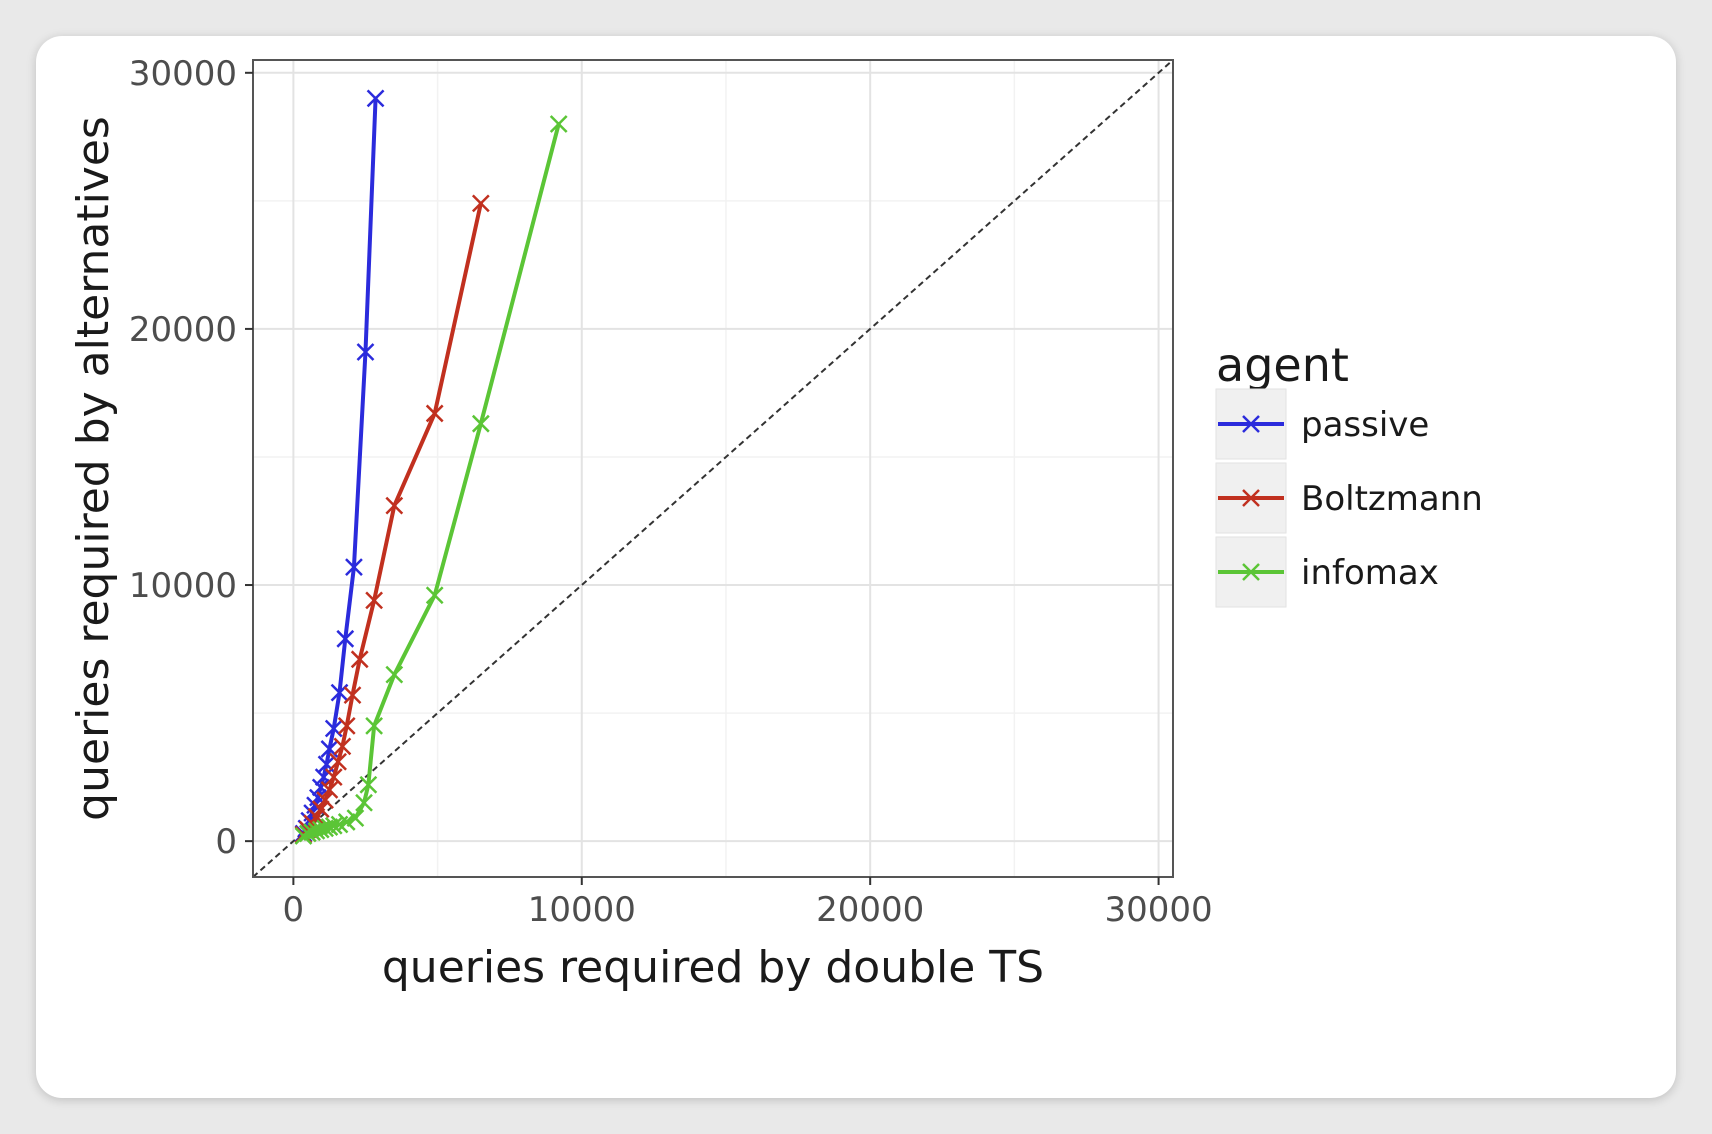 The image size is (1712, 1134). I want to click on legend-label-passive: passive, so click(1365, 425).